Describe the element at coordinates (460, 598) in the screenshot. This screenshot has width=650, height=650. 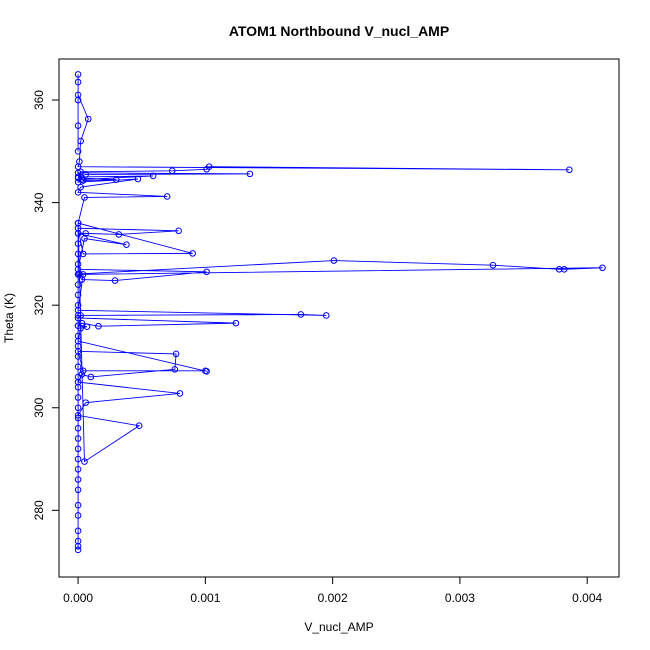
I see `x-tick-label: 0.003` at that location.